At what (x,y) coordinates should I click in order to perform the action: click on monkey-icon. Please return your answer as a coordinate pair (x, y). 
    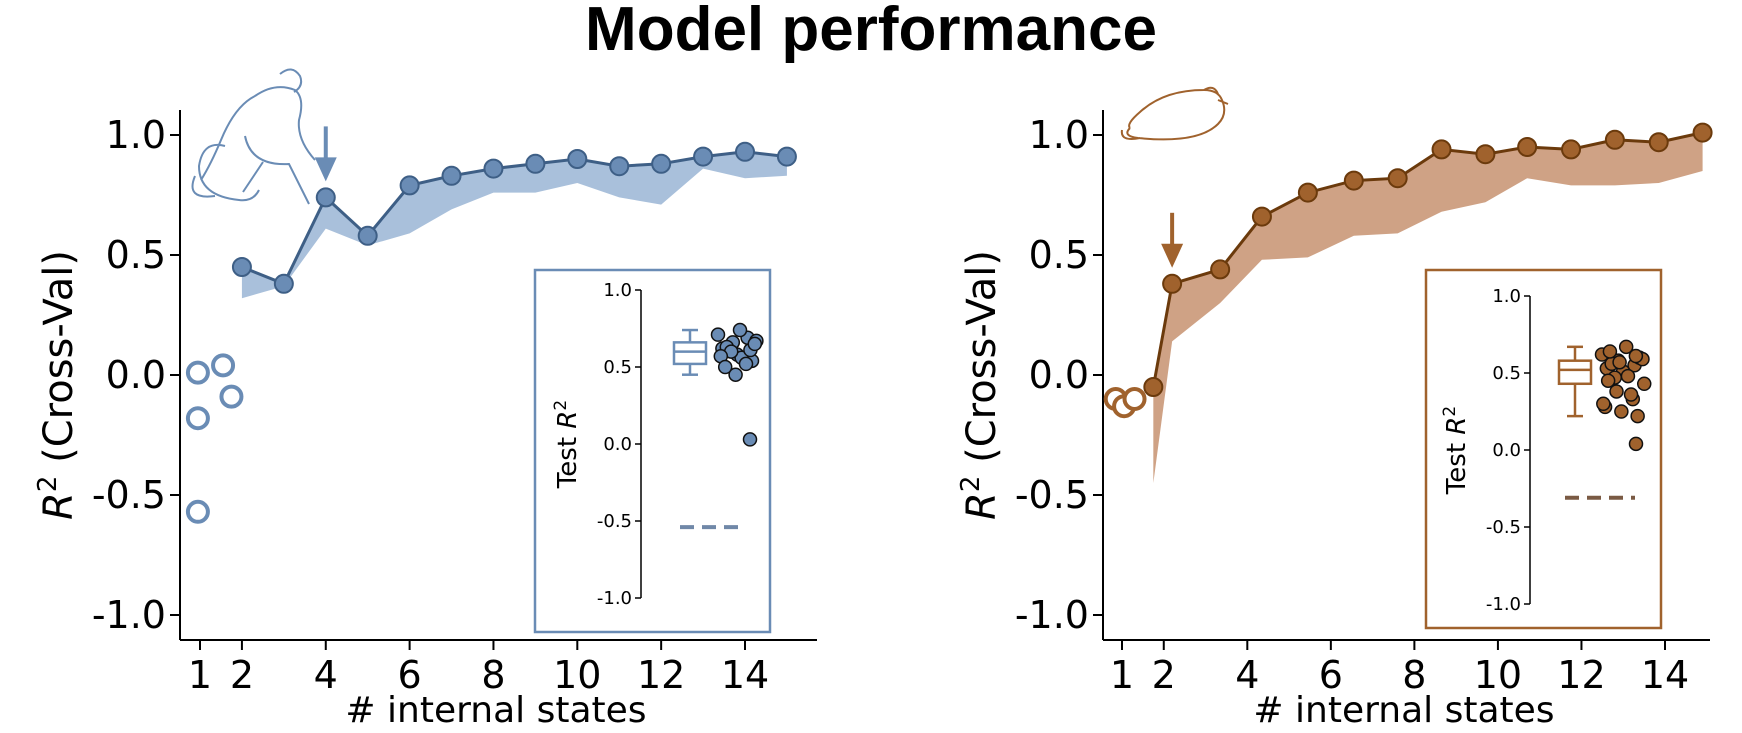
    Looking at the image, I should click on (253, 136).